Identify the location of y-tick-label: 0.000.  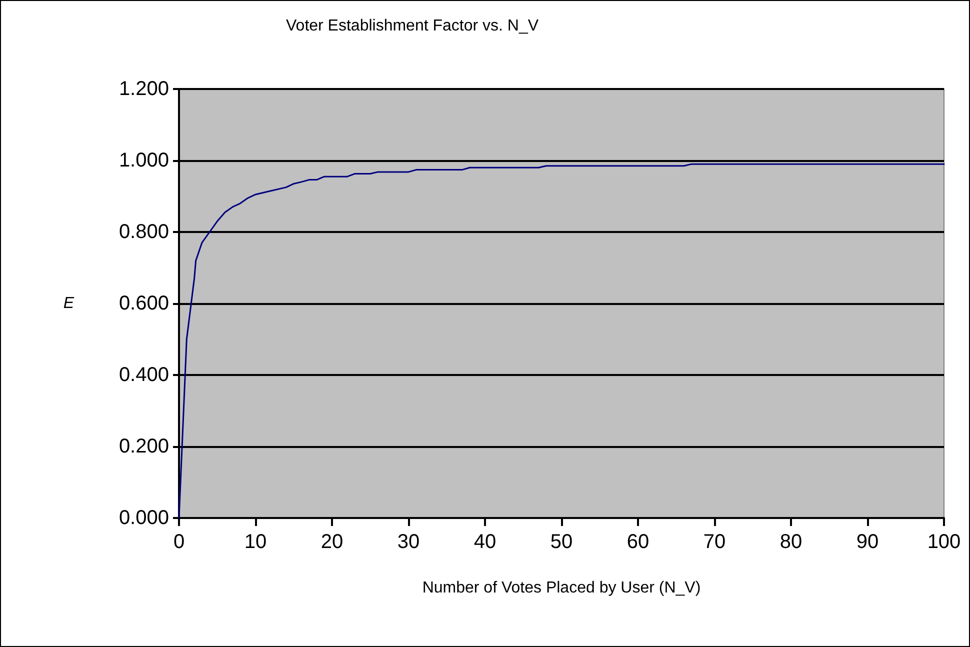
(143, 518).